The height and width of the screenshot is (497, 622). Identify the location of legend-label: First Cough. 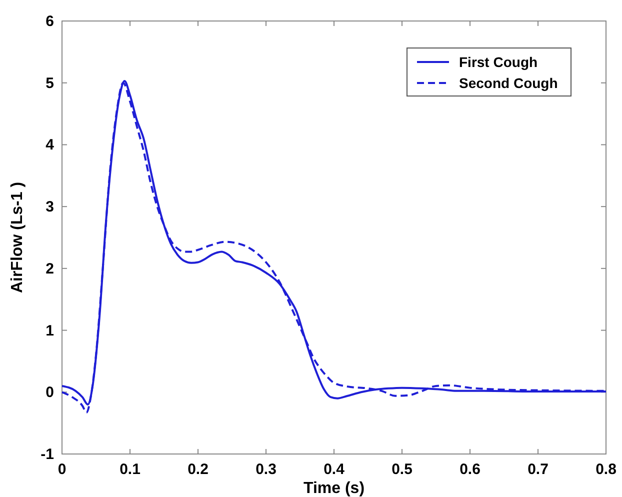
(498, 62).